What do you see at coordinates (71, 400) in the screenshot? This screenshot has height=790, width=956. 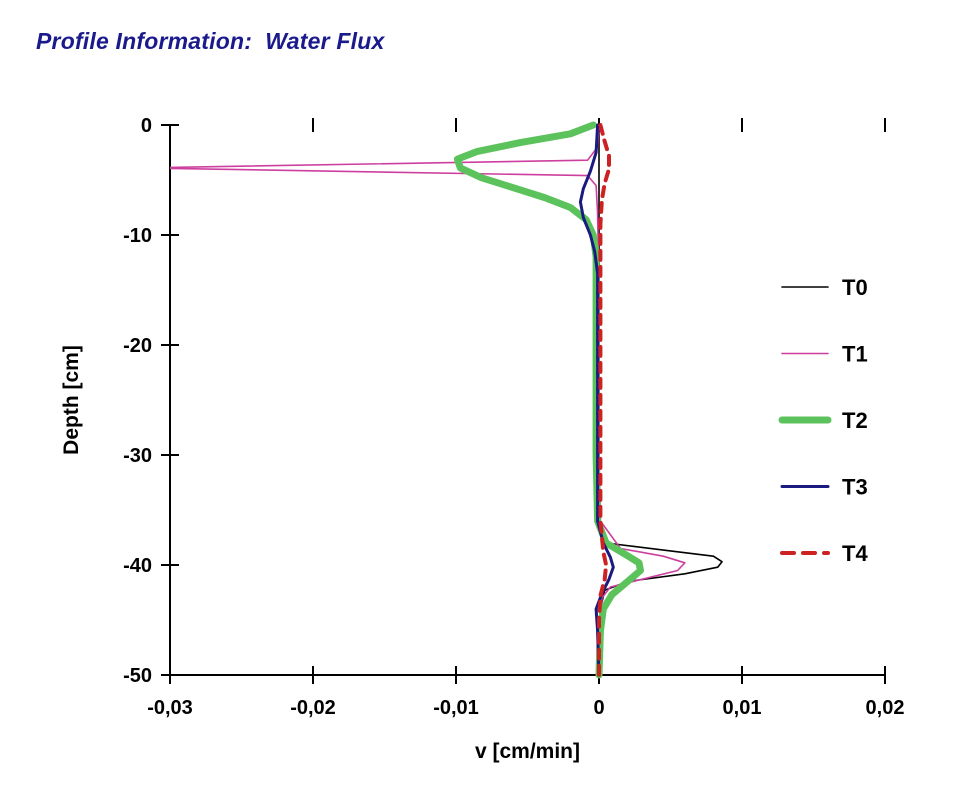 I see `y-axis-title: Depth [cm]` at bounding box center [71, 400].